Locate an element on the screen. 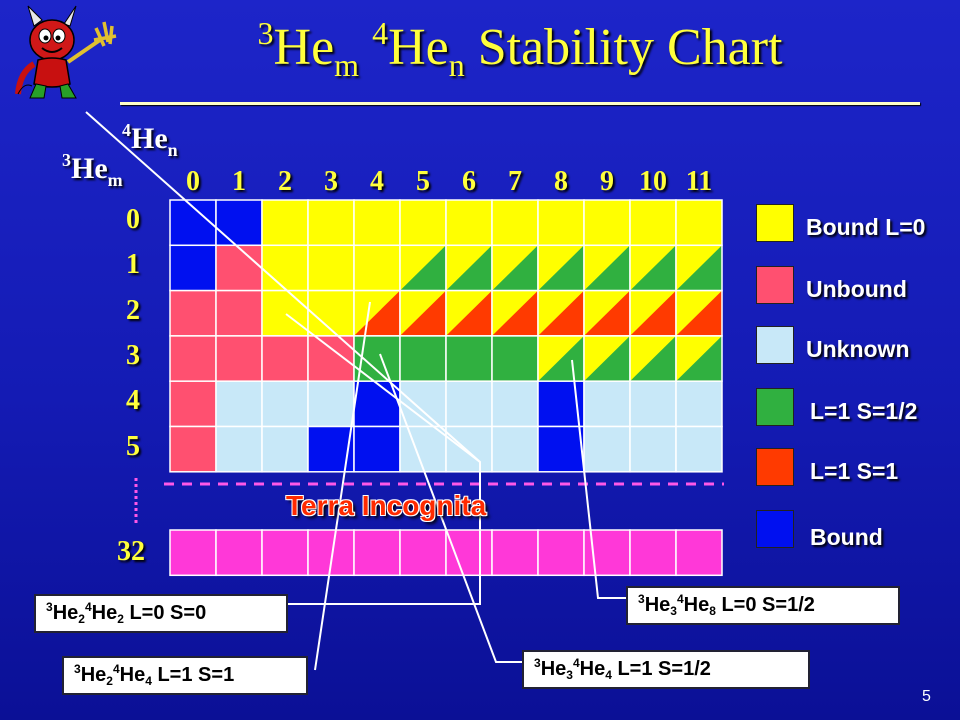 The height and width of the screenshot is (720, 960). pointer-he3he4 is located at coordinates (450, 508).